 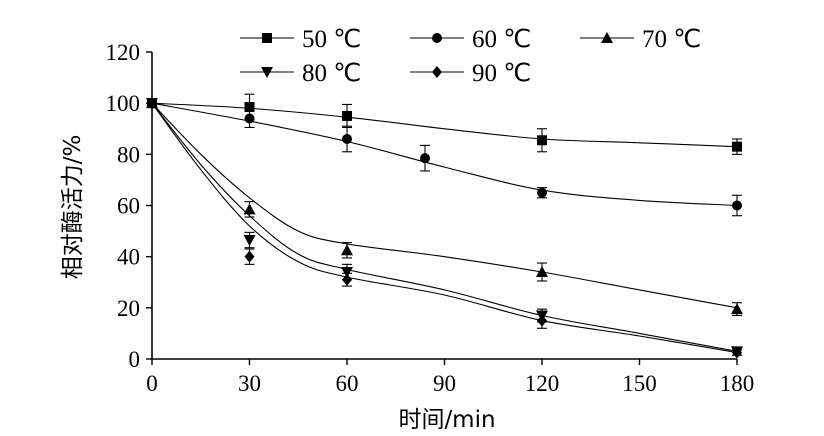 What do you see at coordinates (639, 383) in the screenshot?
I see `x-tick-label: 150` at bounding box center [639, 383].